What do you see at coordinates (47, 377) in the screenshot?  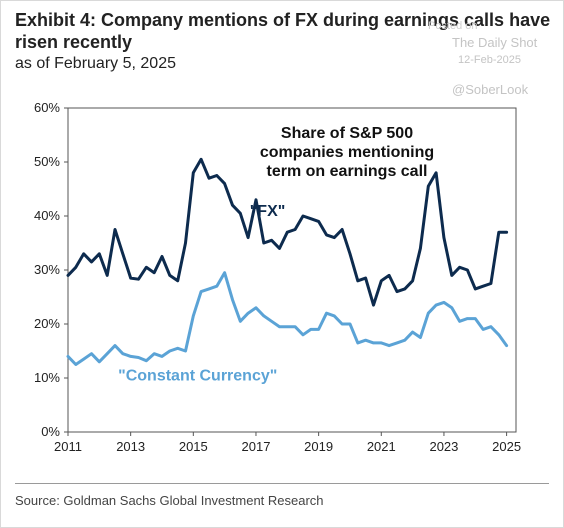 I see `y-tick-label: 10%` at bounding box center [47, 377].